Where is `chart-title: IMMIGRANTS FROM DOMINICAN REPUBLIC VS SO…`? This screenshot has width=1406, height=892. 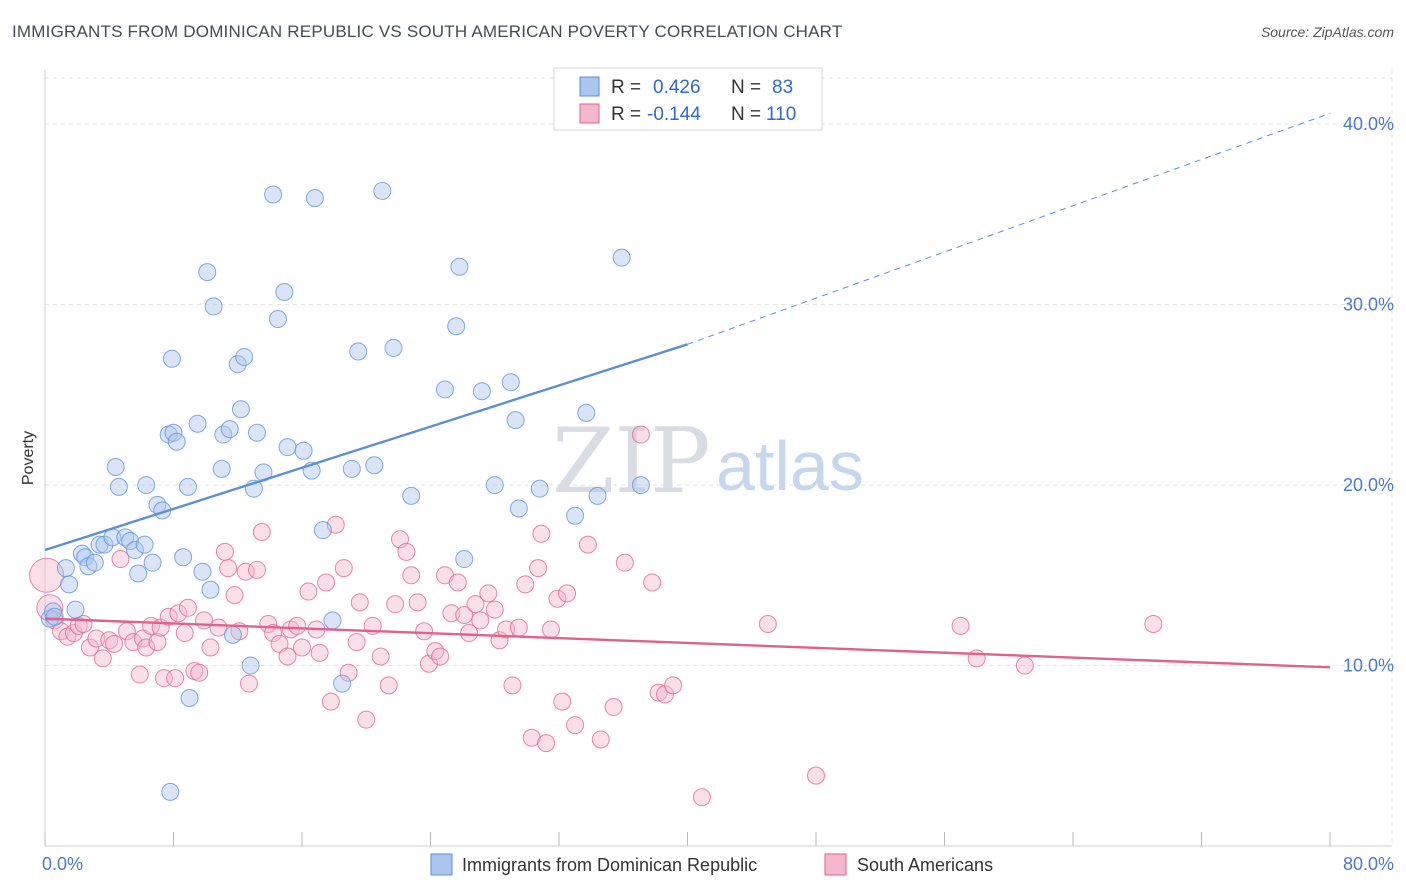
chart-title: IMMIGRANTS FROM DOMINICAN REPUBLIC VS SO… is located at coordinates (427, 31).